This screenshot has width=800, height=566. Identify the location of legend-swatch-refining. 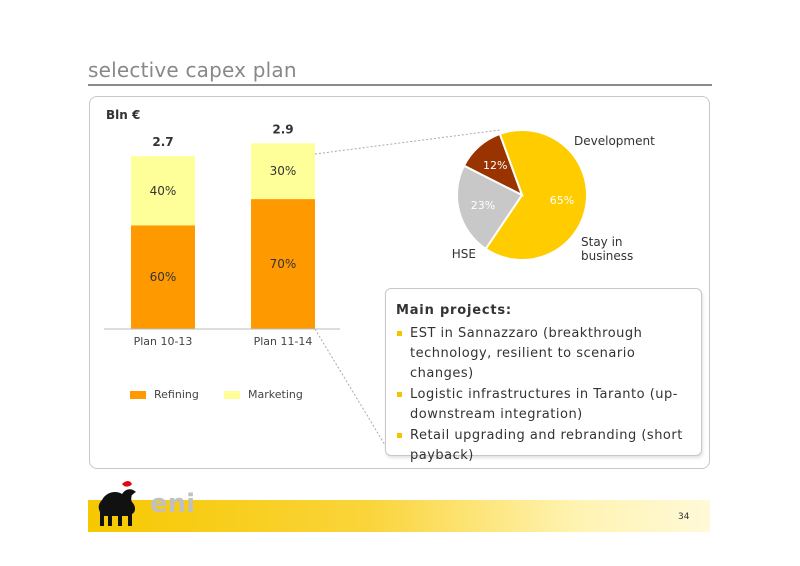
(138, 395).